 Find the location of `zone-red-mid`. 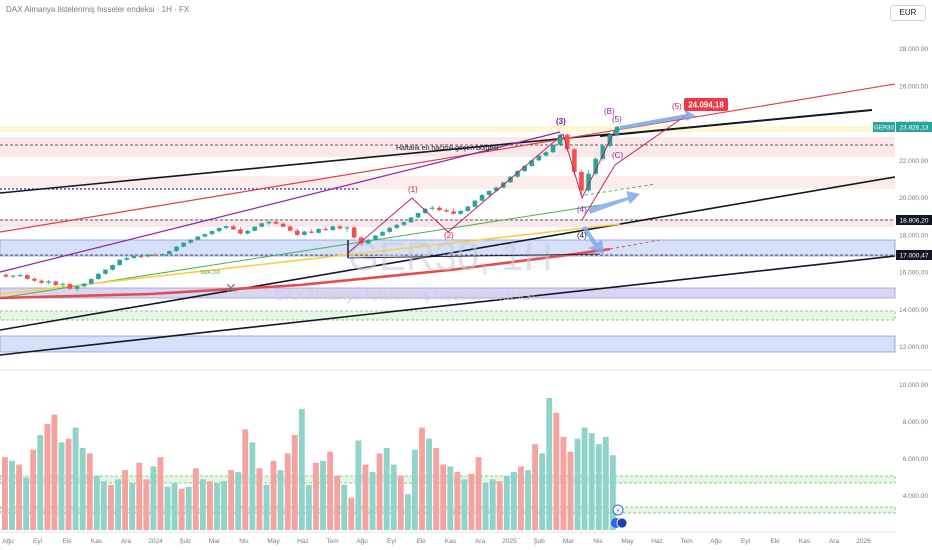

zone-red-mid is located at coordinates (447, 182).